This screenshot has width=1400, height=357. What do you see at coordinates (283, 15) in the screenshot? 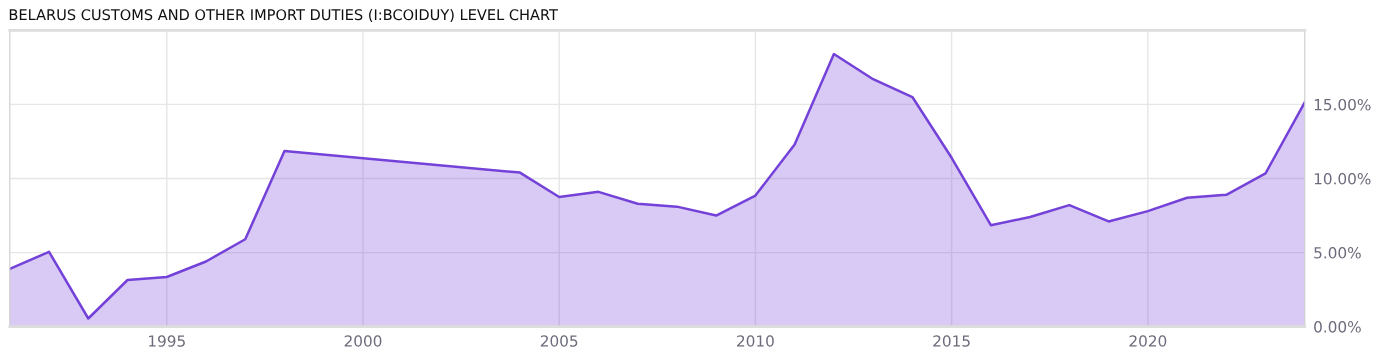
I see `chart-title: BELARUS CUSTOMS AND OTHER IMPORT DUTIES (I:BCOIDUY) LEVEL CHART` at bounding box center [283, 15].